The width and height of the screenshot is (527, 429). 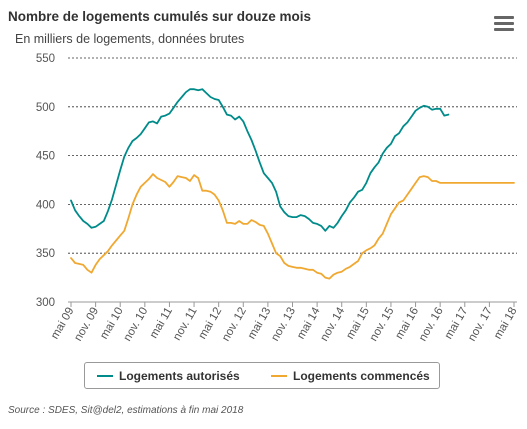 I want to click on legend-item-autorises: Logements autorisés, so click(x=168, y=376).